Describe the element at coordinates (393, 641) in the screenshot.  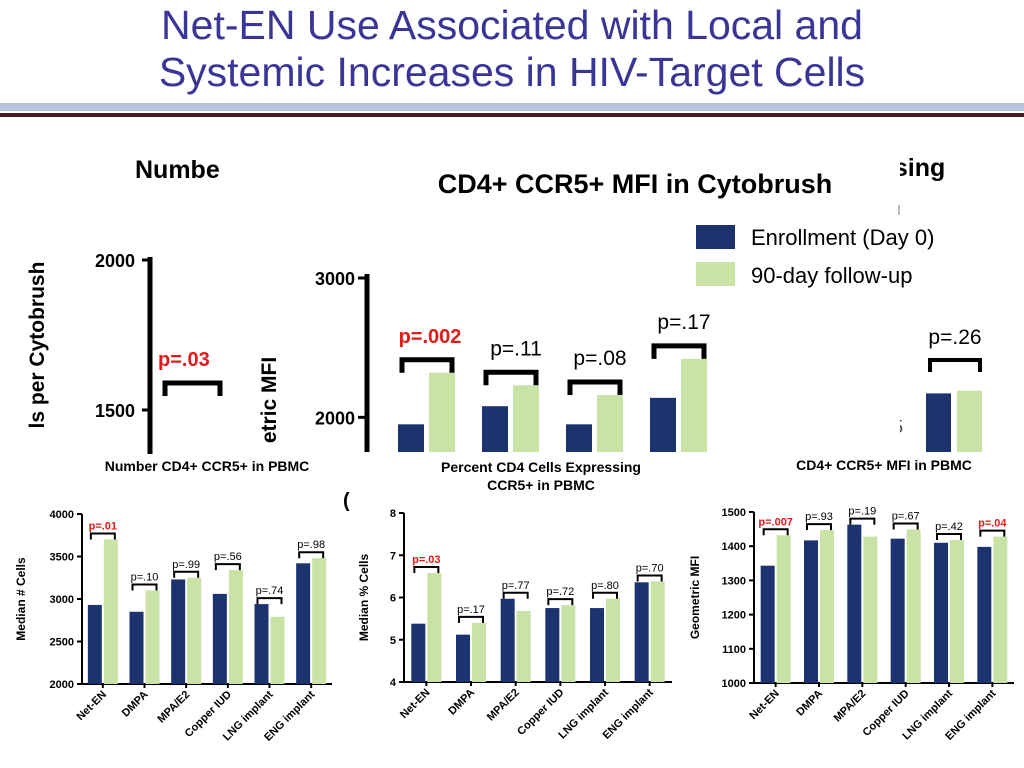
I see `y-tick-label: 5` at that location.